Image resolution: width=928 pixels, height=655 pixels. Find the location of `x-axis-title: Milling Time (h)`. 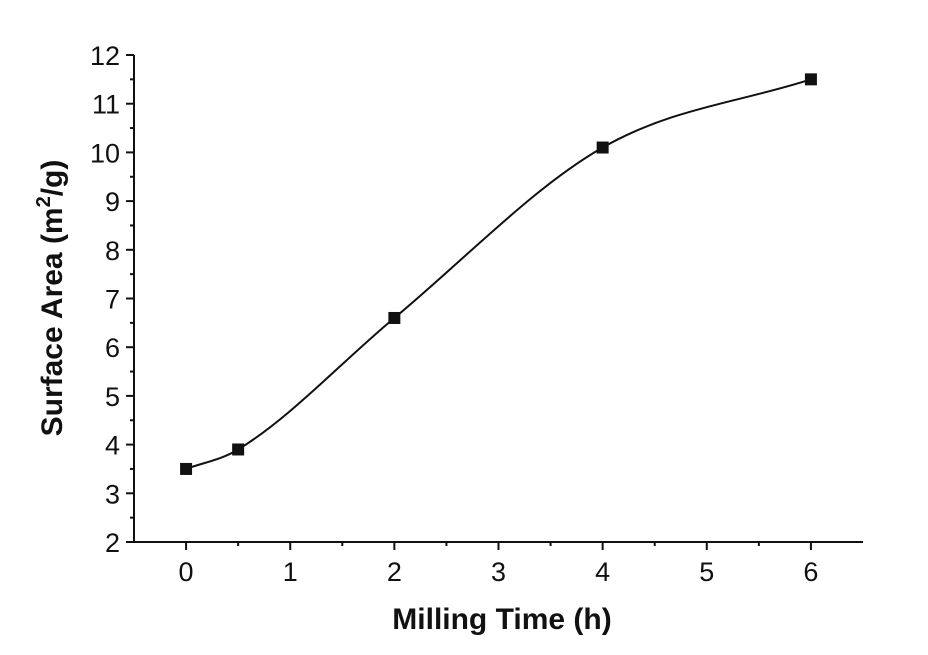

x-axis-title: Milling Time (h) is located at coordinates (501, 619).